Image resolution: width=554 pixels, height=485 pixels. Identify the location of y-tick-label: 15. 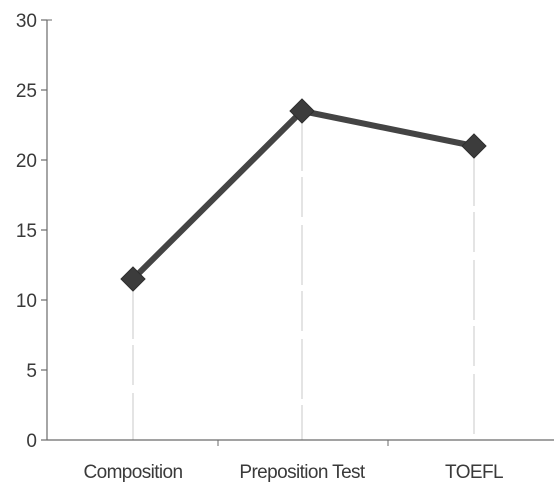
(26, 231).